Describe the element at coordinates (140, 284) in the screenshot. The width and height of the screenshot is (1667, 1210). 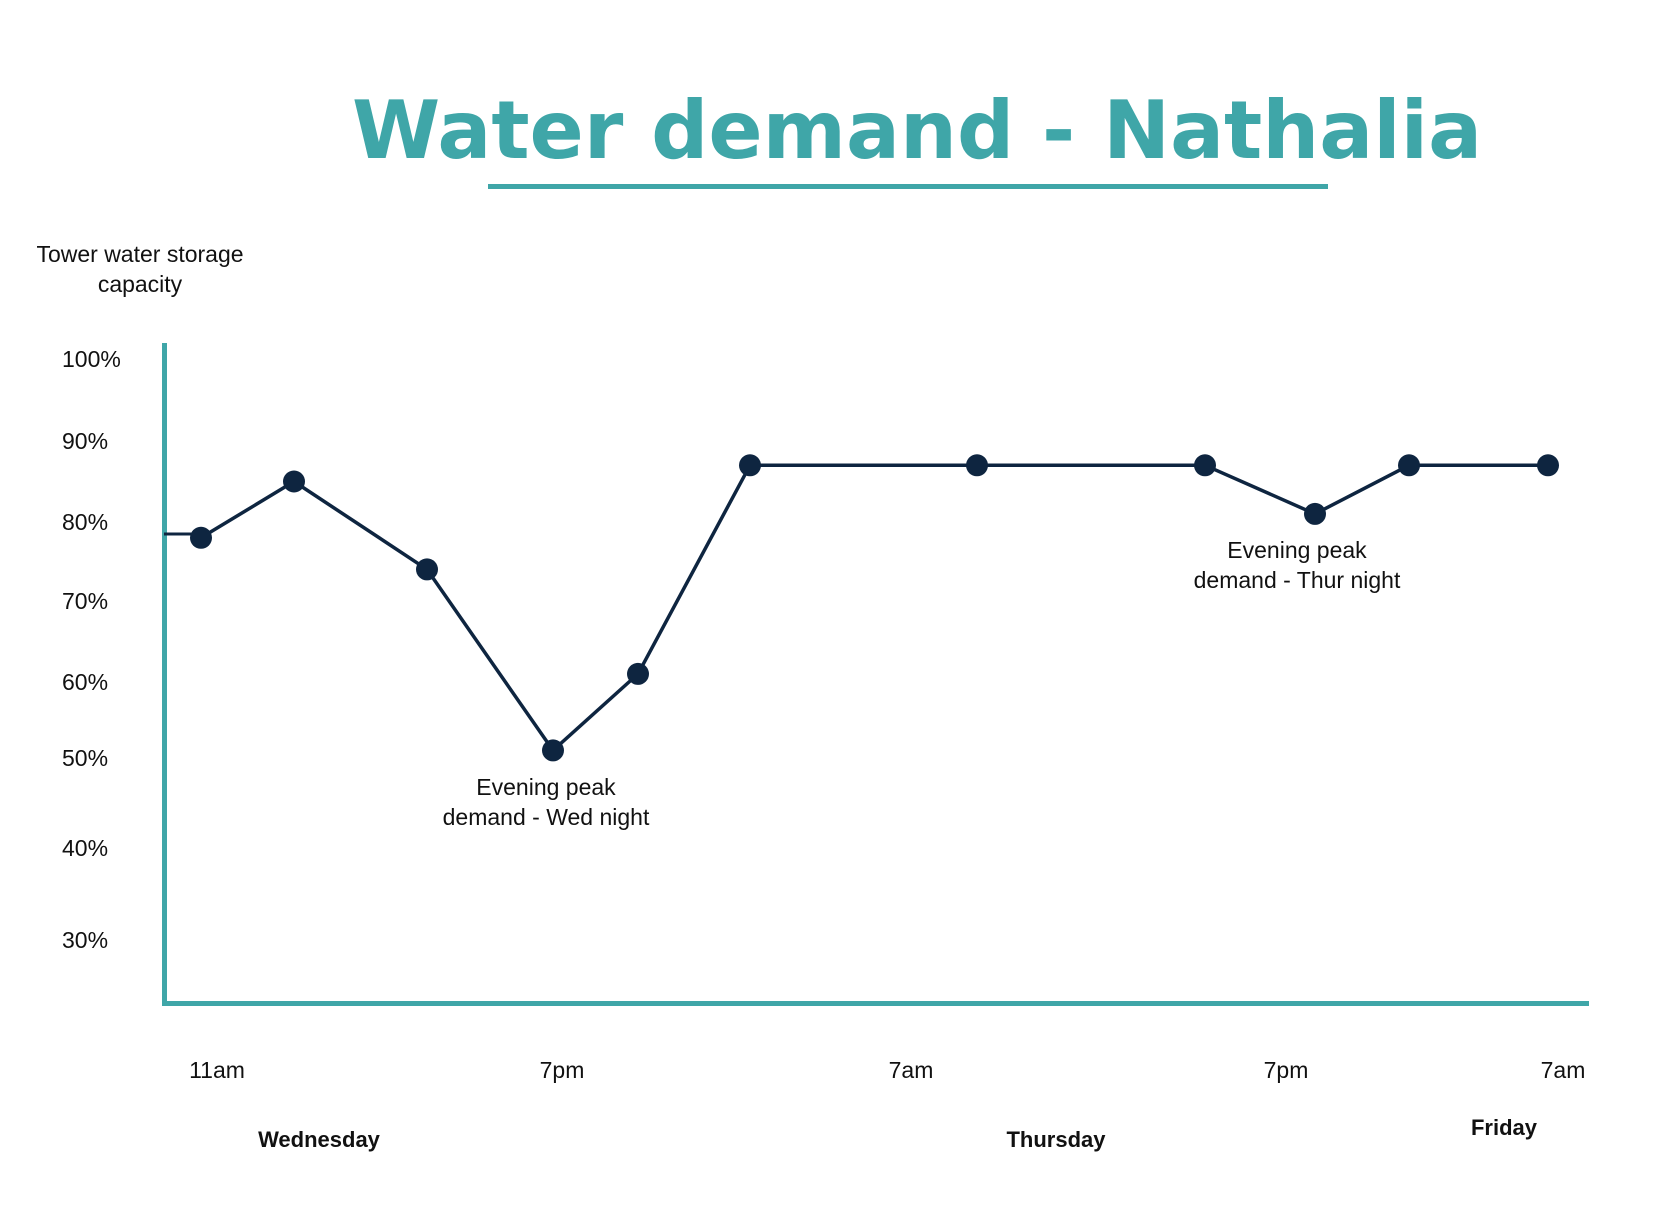
I see `y-axis-label-line-2: capacity` at that location.